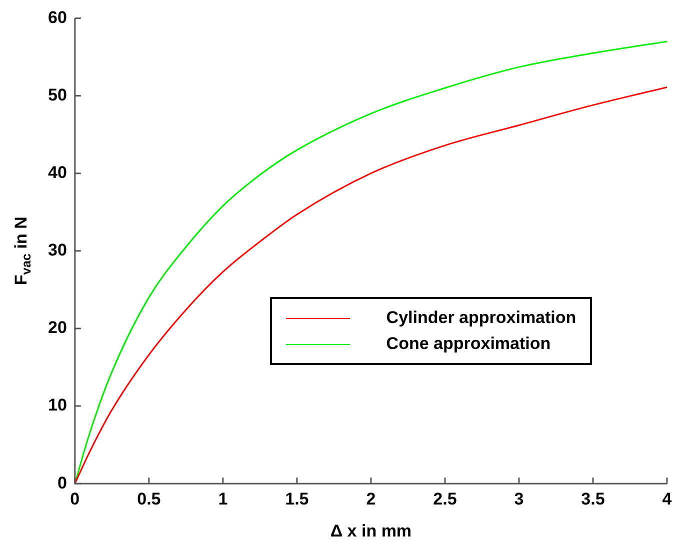 This screenshot has width=681, height=546. Describe the element at coordinates (468, 344) in the screenshot. I see `legend-label: Cone approximation` at that location.